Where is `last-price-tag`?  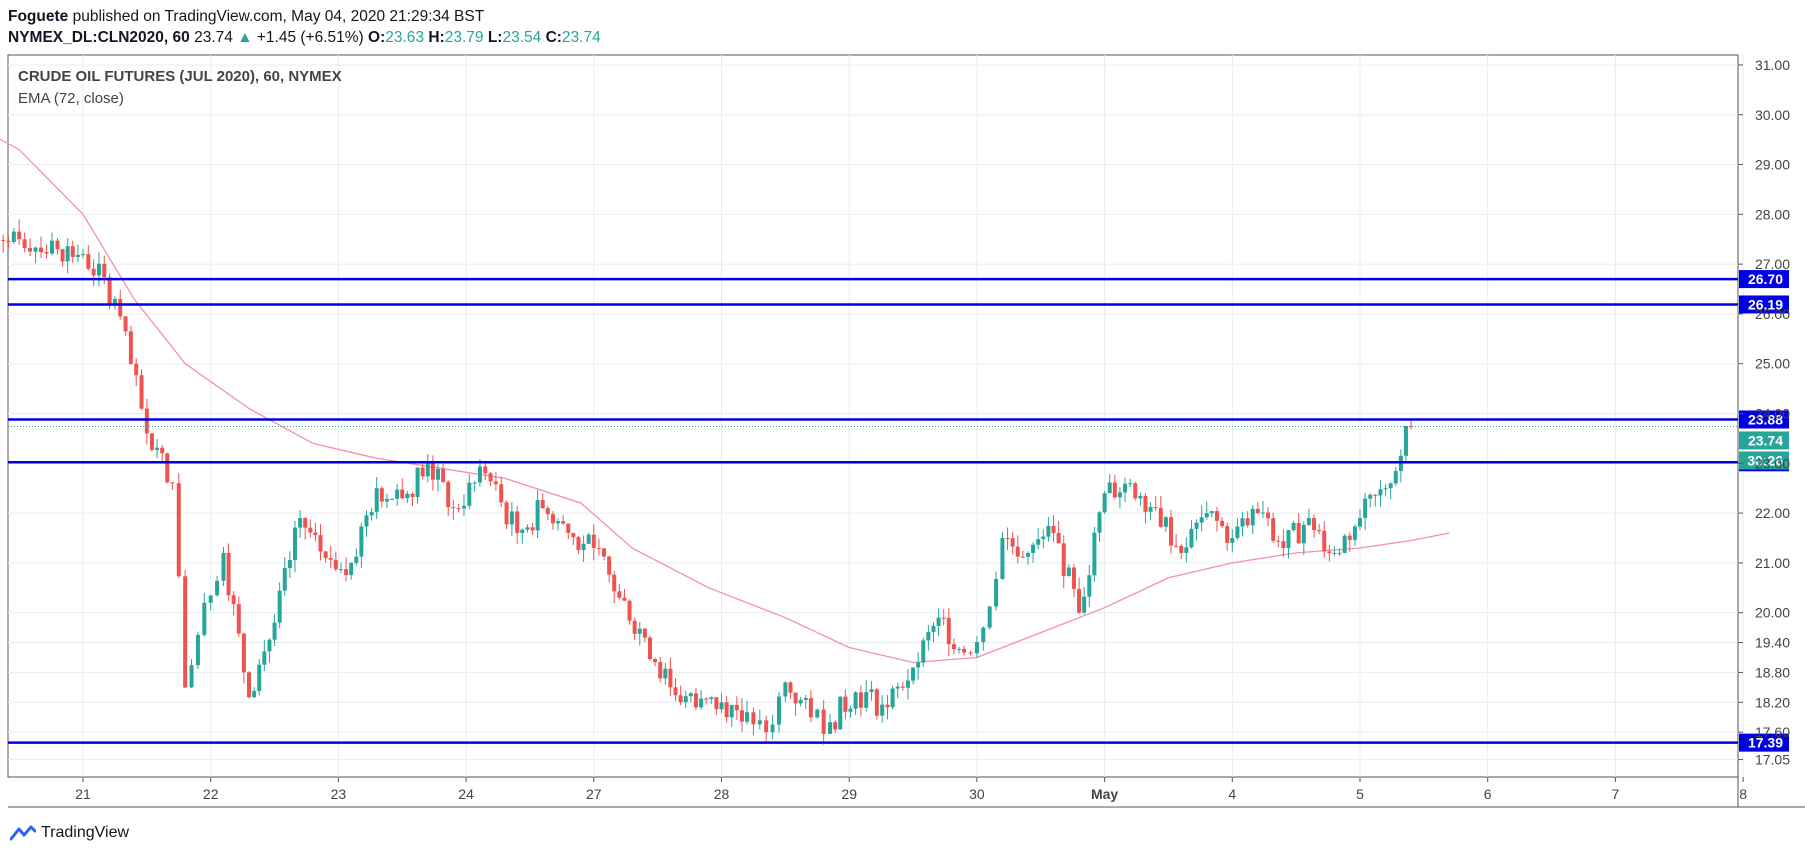
last-price-tag is located at coordinates (1764, 440).